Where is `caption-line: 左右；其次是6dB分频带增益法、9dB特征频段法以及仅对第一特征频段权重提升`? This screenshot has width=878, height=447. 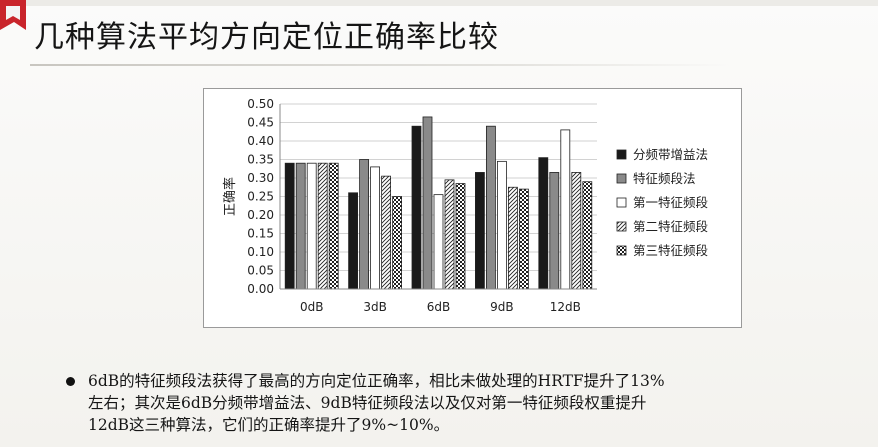 caption-line: 左右；其次是6dB分频带增益法、9dB特征频段法以及仅对第一特征频段权重提升 is located at coordinates (367, 403).